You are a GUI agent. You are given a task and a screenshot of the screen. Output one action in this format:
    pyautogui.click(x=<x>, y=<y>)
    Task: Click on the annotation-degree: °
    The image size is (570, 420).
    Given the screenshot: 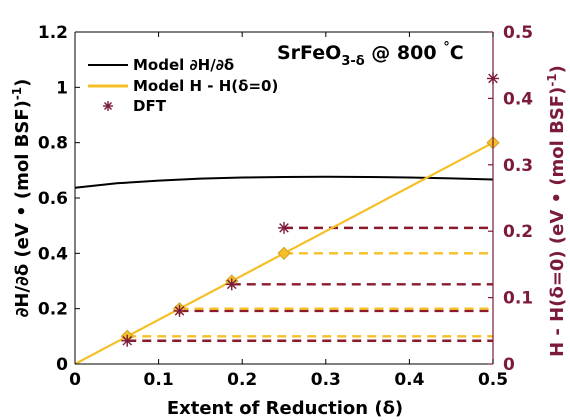 What is the action you would take?
    pyautogui.click(x=446, y=47)
    